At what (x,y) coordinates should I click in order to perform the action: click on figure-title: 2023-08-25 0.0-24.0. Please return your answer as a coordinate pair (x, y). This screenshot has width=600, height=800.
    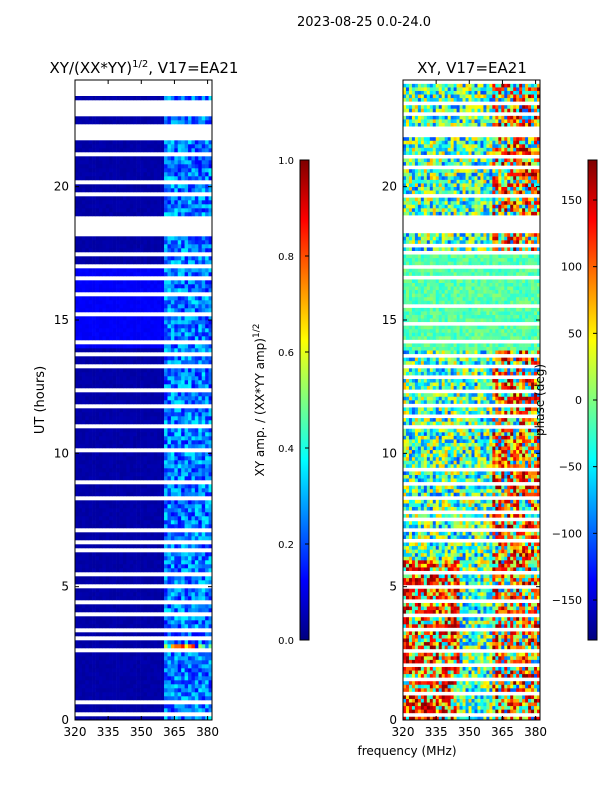
    Looking at the image, I should click on (364, 22).